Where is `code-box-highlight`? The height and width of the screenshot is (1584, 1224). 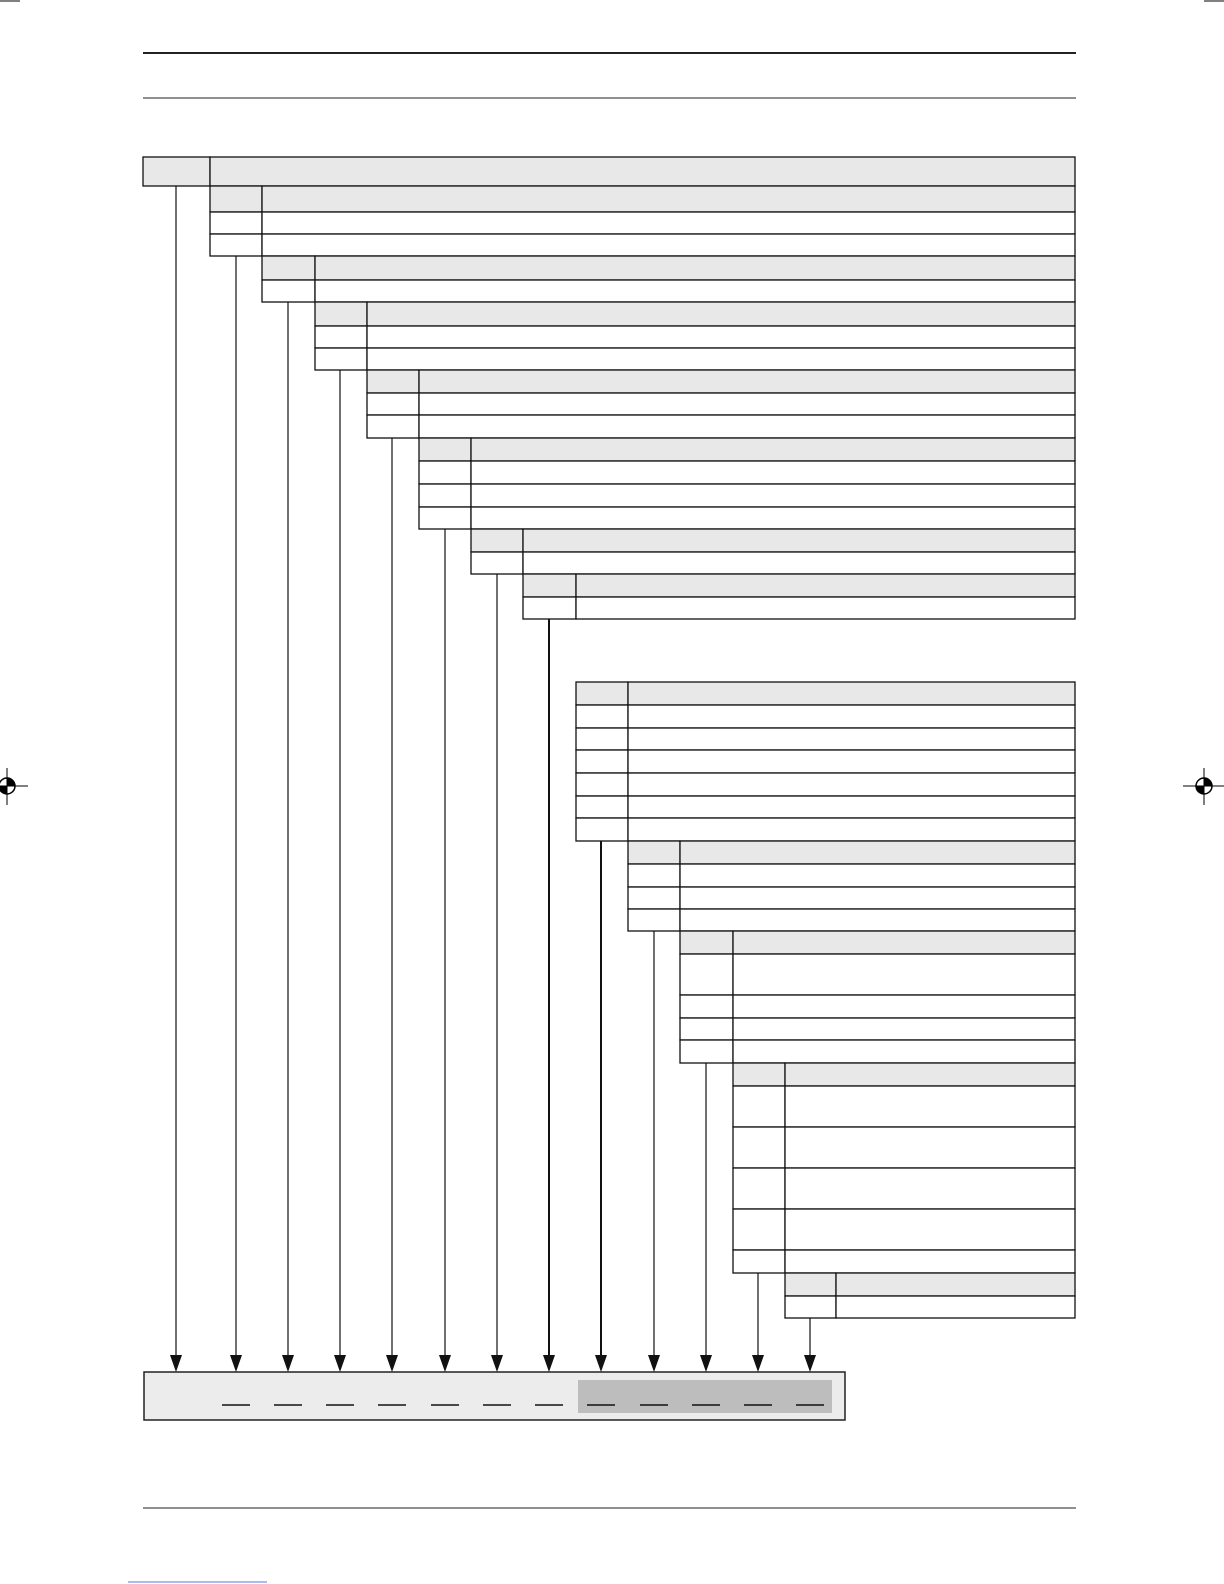 code-box-highlight is located at coordinates (705, 1396).